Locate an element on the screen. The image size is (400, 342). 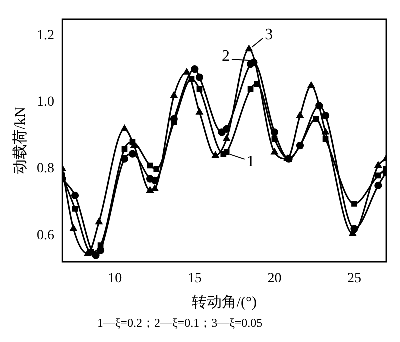
x-tick-label: 20 is located at coordinates (275, 278).